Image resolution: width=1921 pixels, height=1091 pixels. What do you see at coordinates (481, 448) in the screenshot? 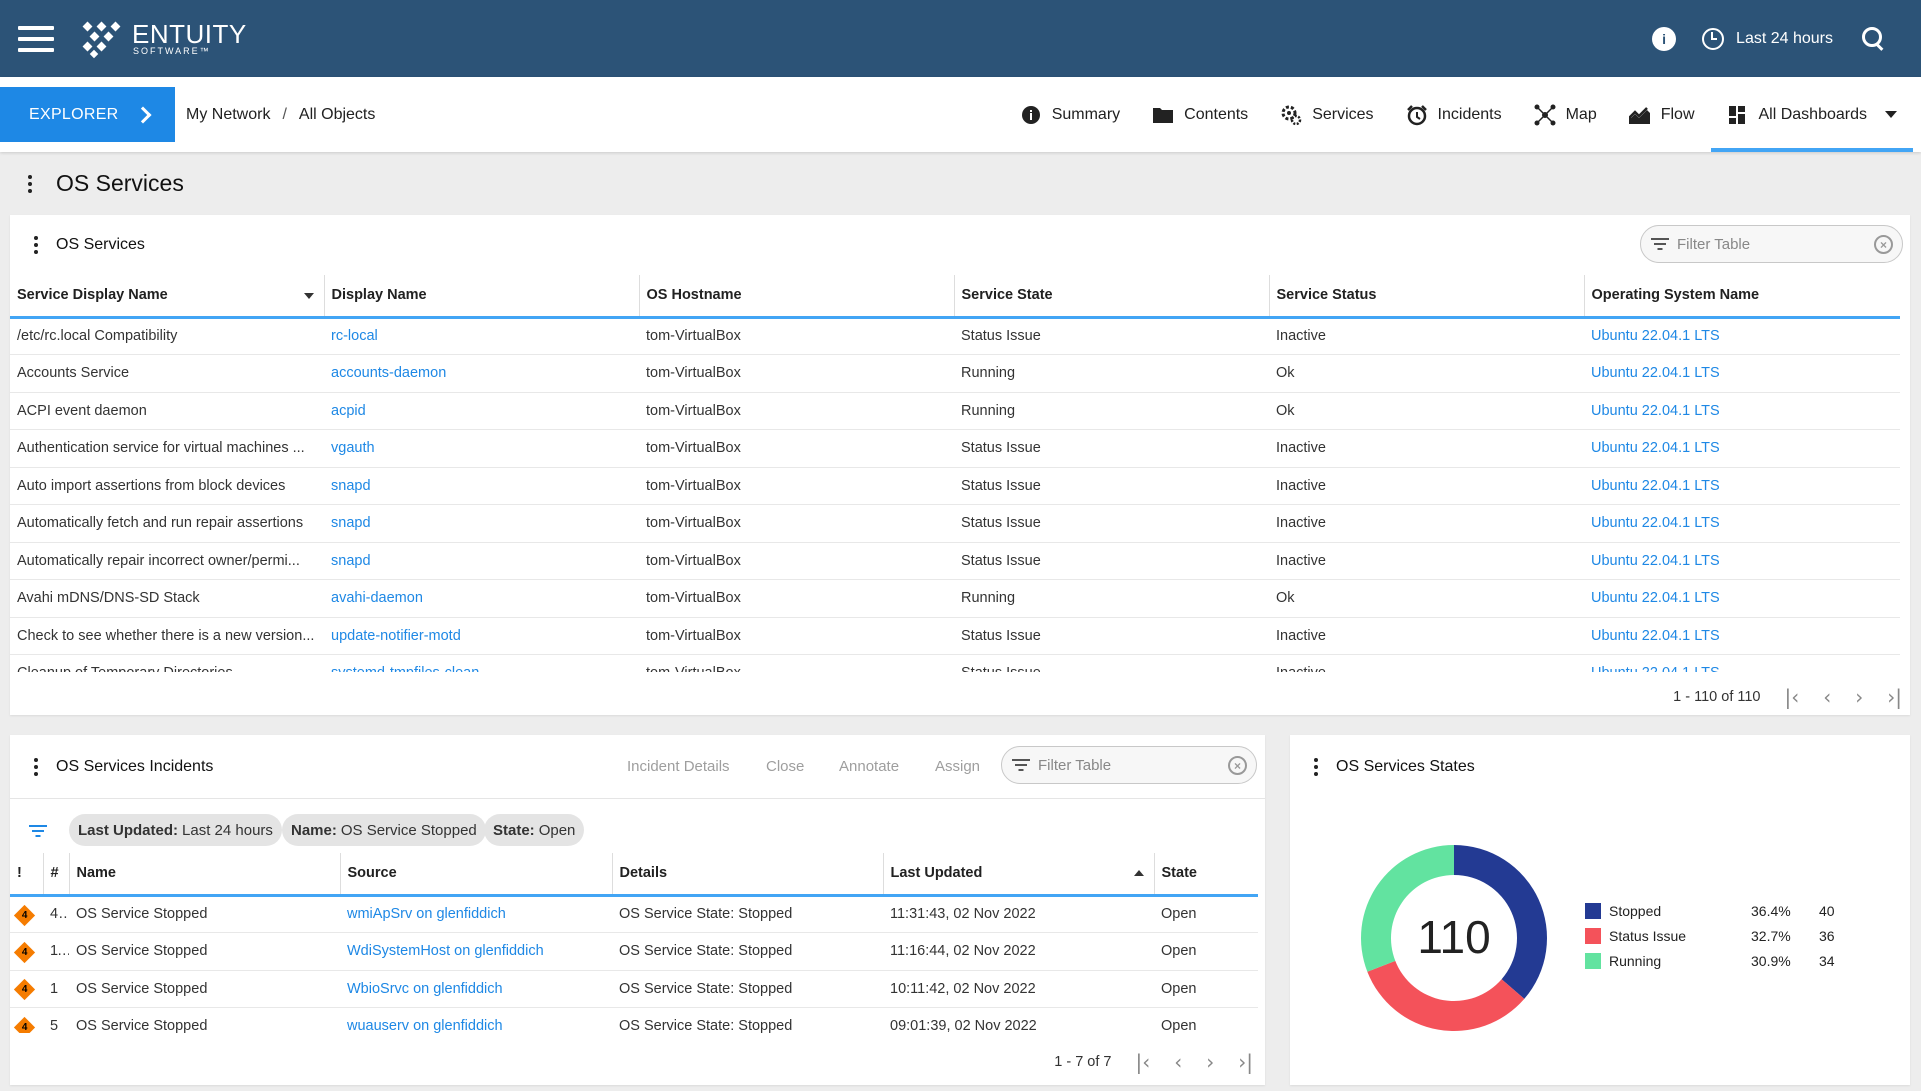
I see `cell-display-name: vgauth` at bounding box center [481, 448].